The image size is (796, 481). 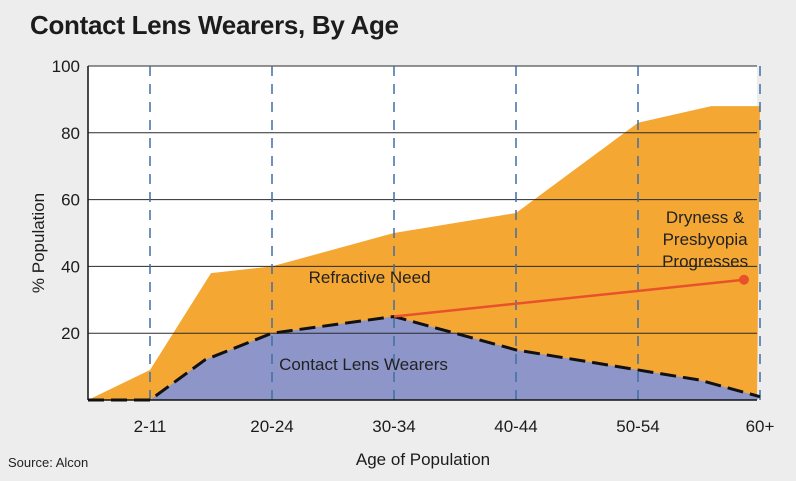 What do you see at coordinates (70, 200) in the screenshot?
I see `y-tick-label: 60` at bounding box center [70, 200].